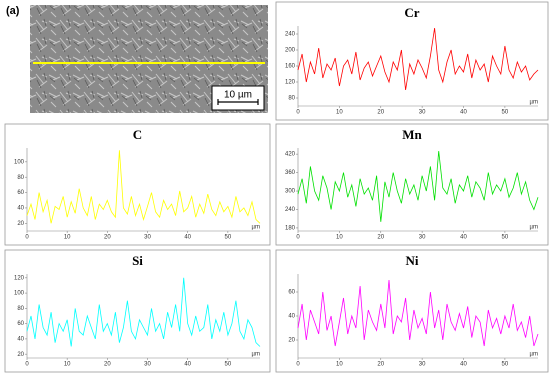 This screenshot has height=376, width=550. I want to click on chart-title: Mn, so click(412, 134).